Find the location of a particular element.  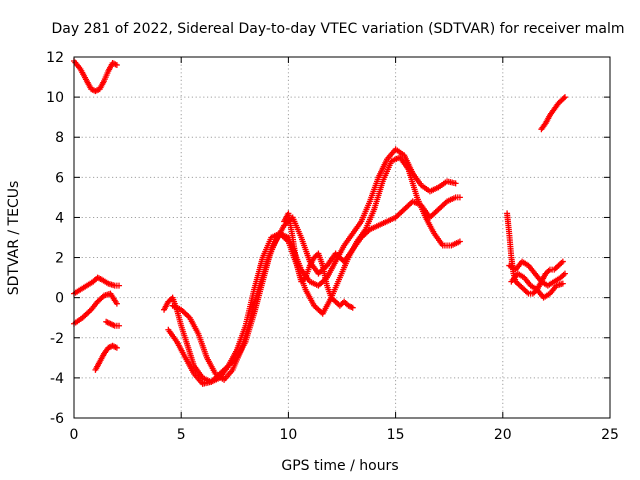

y-tick-label: 12 is located at coordinates (55, 58).